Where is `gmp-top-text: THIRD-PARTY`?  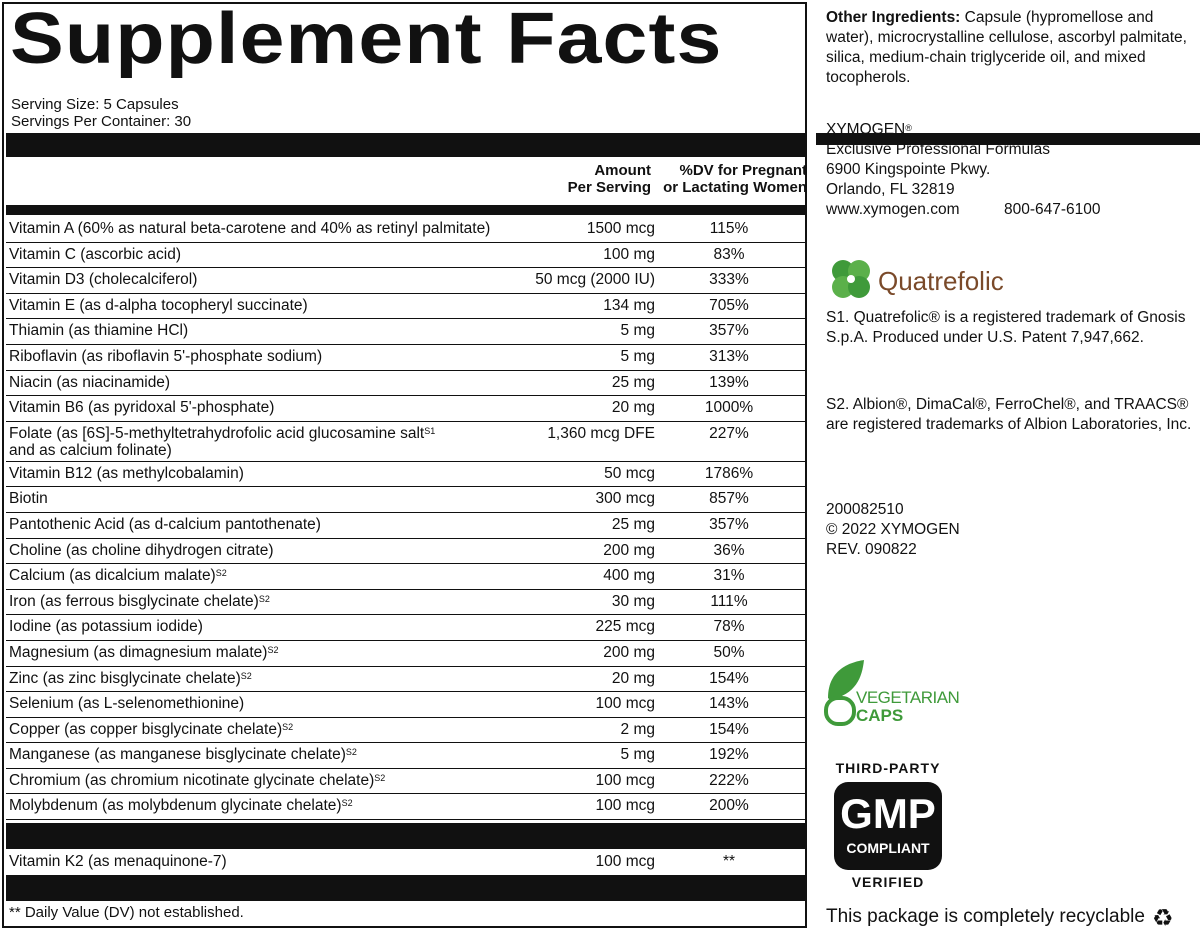 gmp-top-text: THIRD-PARTY is located at coordinates (888, 768).